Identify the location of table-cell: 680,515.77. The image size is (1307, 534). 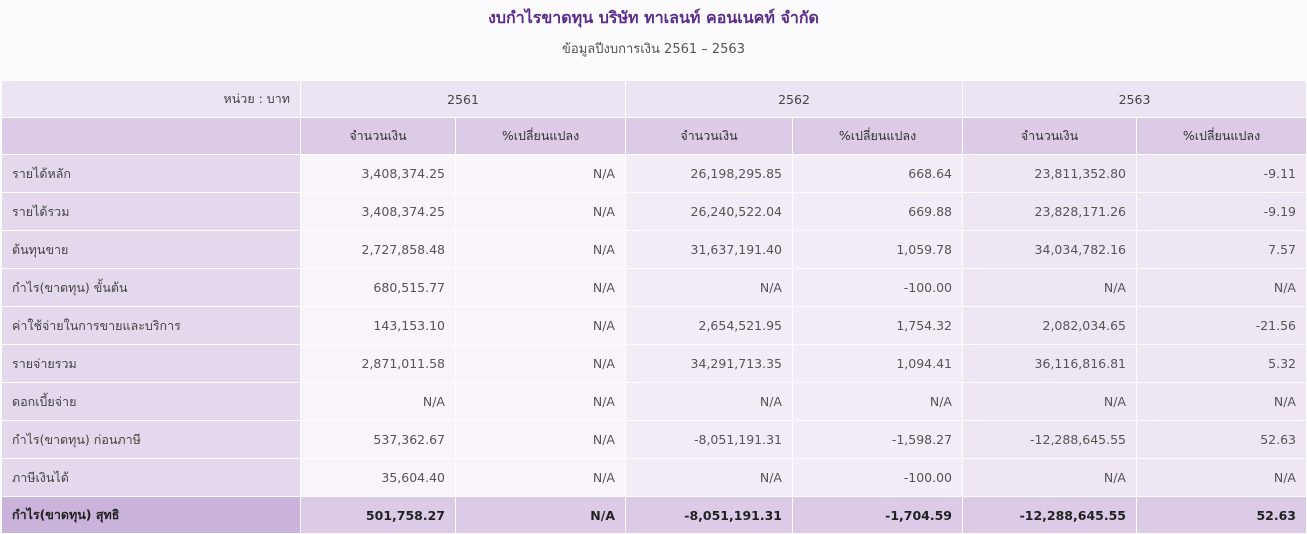
(378, 287).